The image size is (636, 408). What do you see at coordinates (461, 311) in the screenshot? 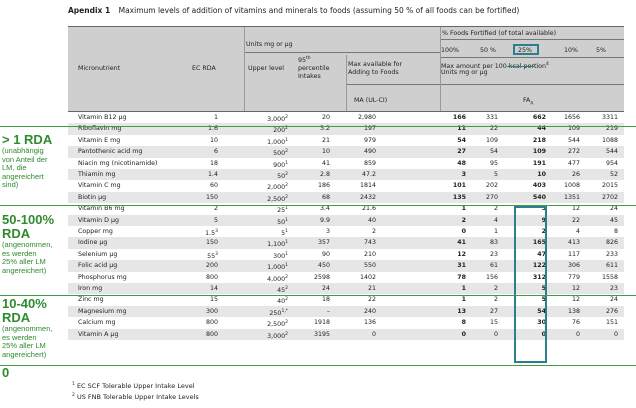
I see `cell-f100: 13` at bounding box center [461, 311].